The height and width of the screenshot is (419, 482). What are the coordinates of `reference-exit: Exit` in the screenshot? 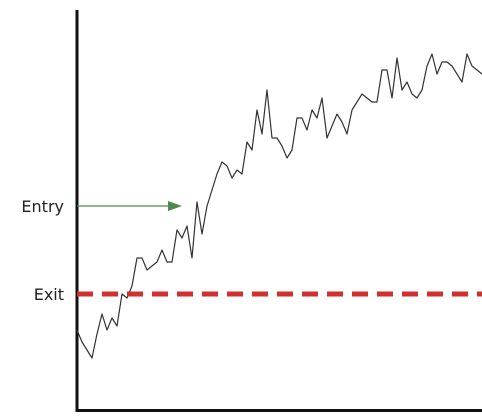 It's located at (258, 294).